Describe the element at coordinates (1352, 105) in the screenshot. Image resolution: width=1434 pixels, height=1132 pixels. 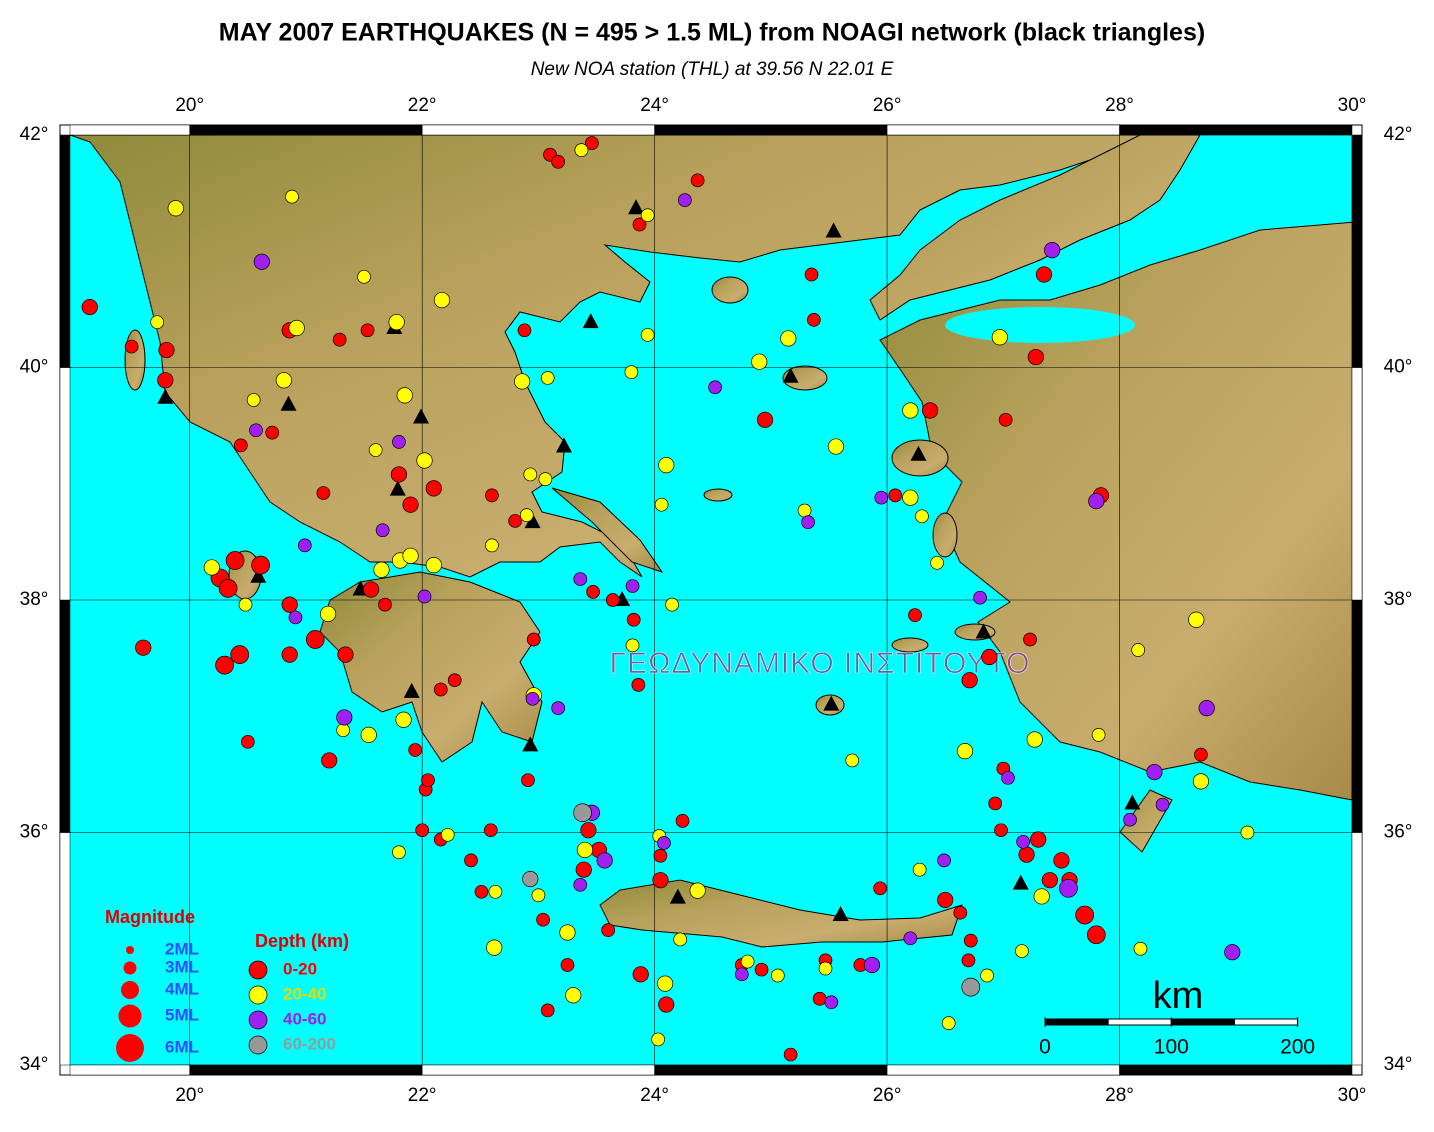
I see `x-tick-label: 30°` at that location.